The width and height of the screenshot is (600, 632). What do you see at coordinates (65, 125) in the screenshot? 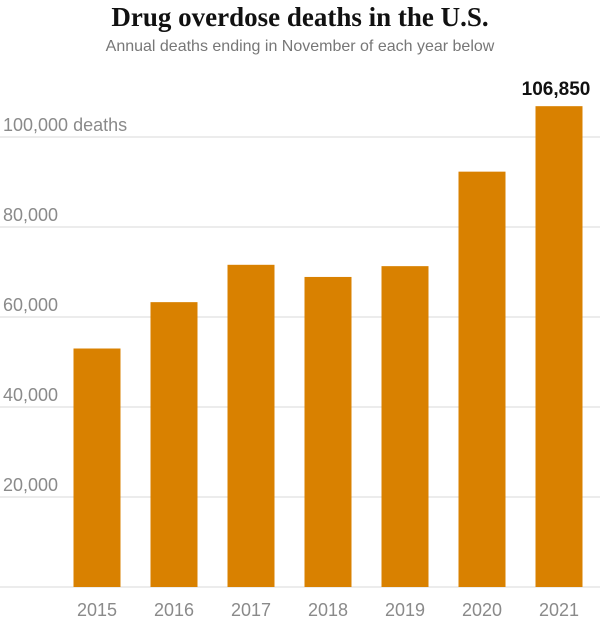
I see `y-tick-label: 100,000 deaths` at bounding box center [65, 125].